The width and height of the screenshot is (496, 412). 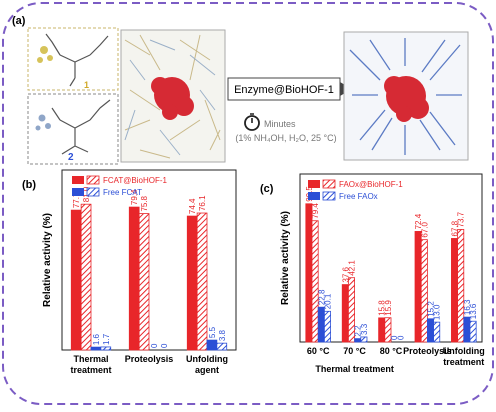 I want to click on value-label: 37.6, so click(x=345, y=274).